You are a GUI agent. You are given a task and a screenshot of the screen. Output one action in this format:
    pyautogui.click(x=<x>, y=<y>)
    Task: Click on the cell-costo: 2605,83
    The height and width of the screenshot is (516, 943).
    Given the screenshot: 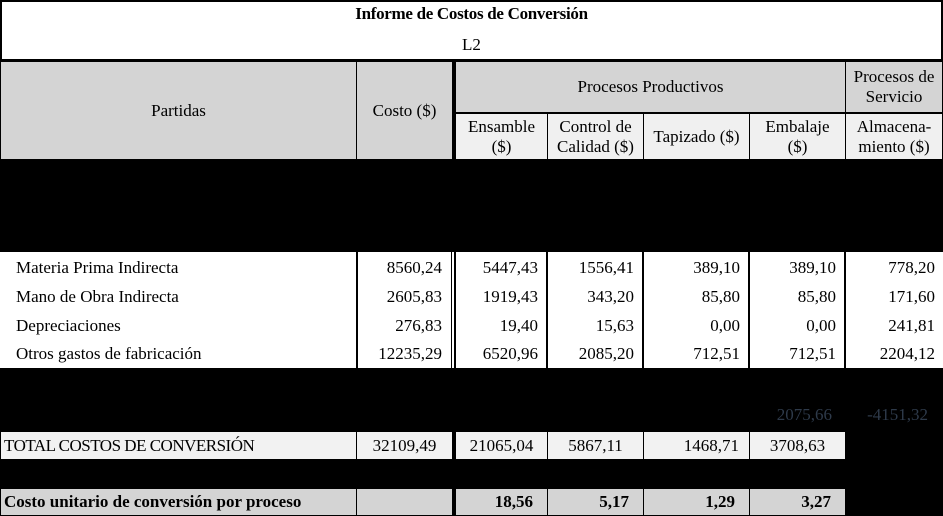 What is the action you would take?
    pyautogui.click(x=404, y=296)
    